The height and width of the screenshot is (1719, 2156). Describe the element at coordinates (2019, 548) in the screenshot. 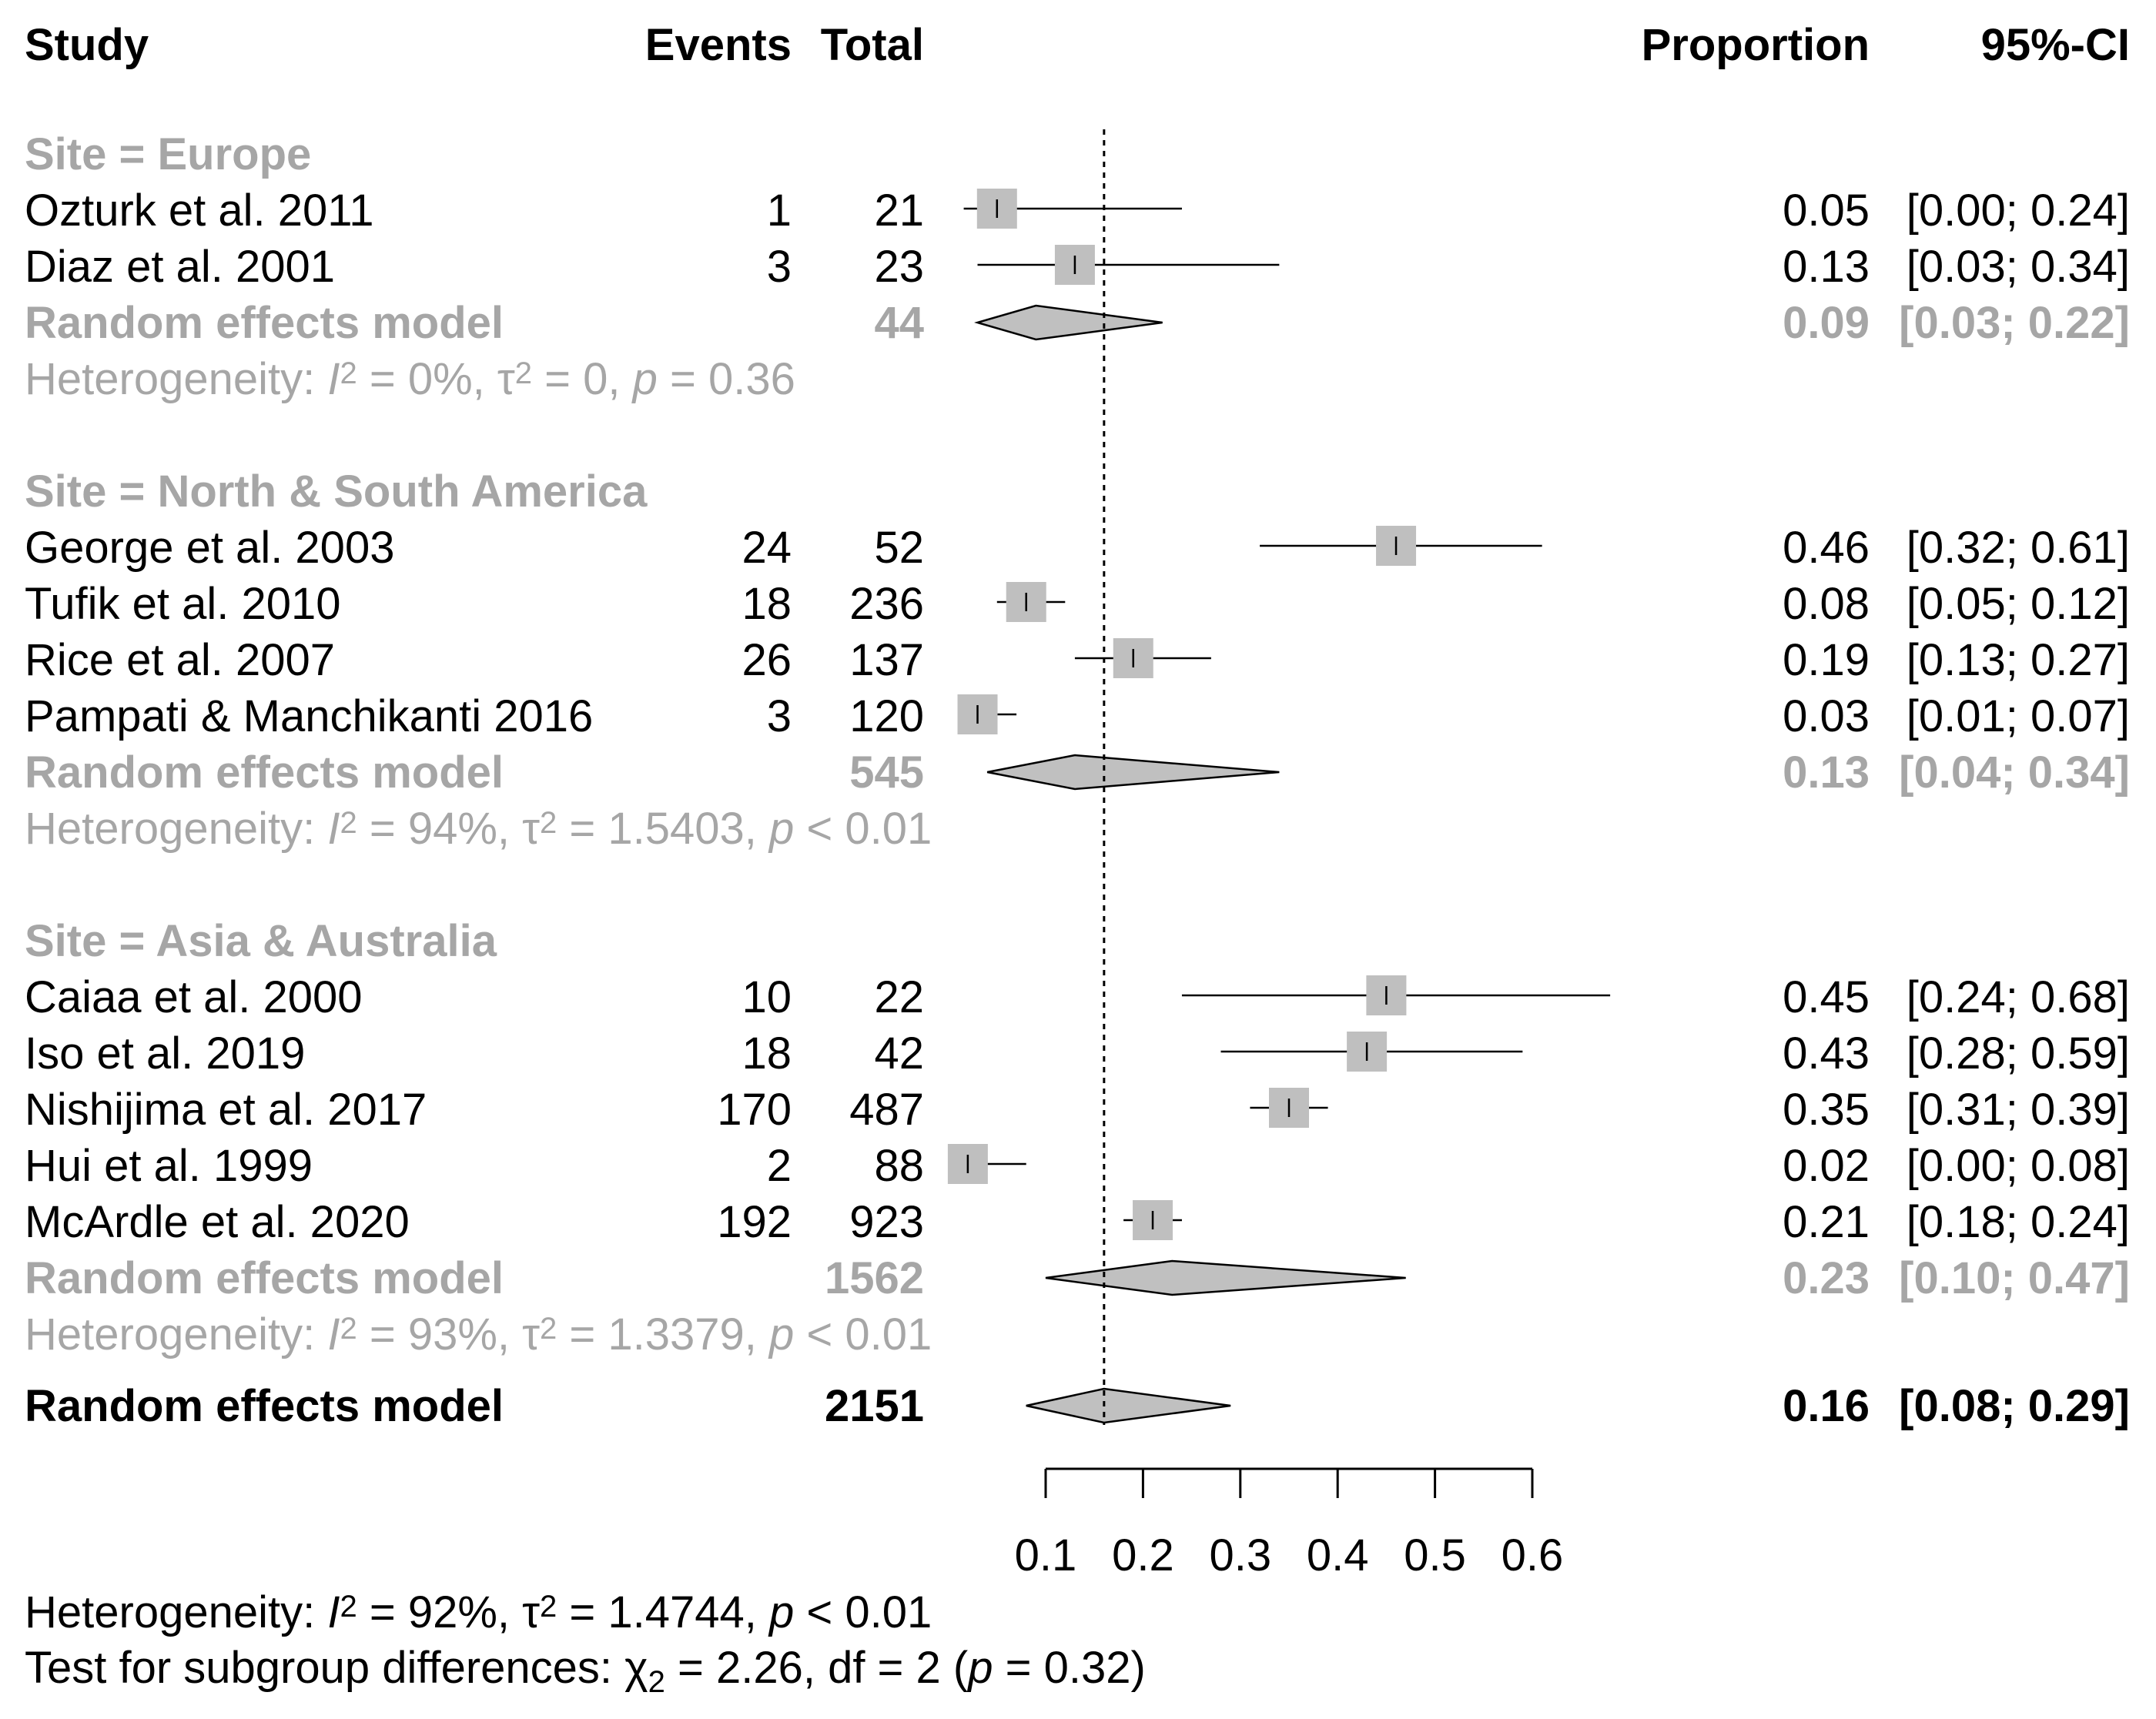

I see `study-ci: [0.32; 0.61]` at that location.